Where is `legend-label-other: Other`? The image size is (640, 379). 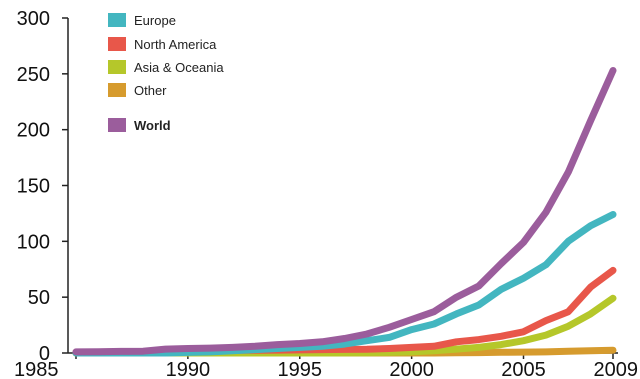
legend-label-other: Other is located at coordinates (150, 90).